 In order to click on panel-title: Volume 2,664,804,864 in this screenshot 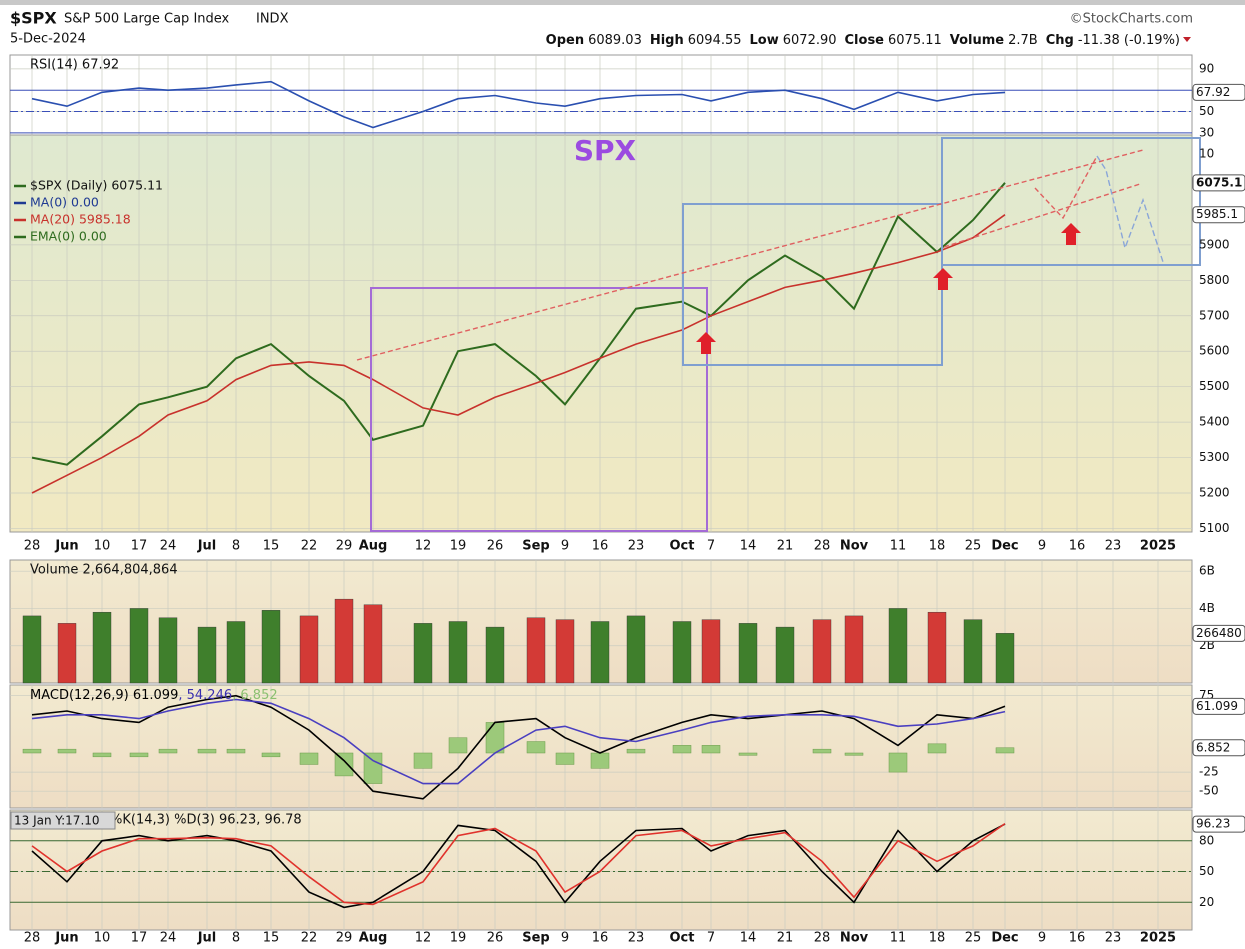, I will do `click(104, 570)`.